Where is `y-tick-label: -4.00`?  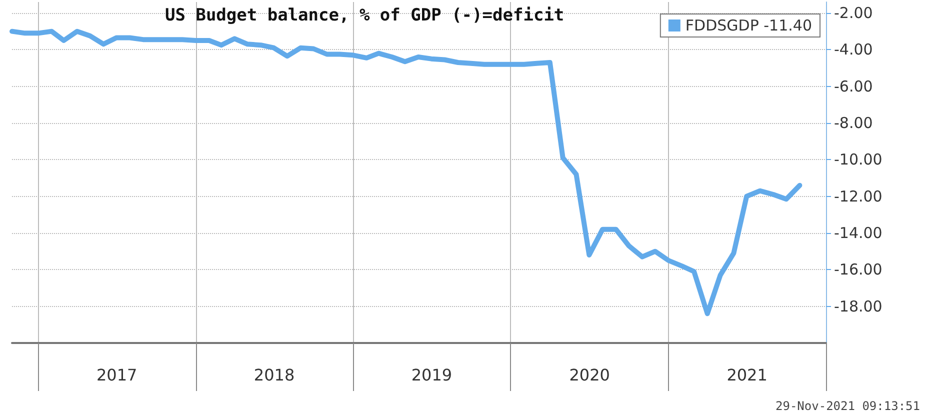 y-tick-label: -4.00 is located at coordinates (853, 49).